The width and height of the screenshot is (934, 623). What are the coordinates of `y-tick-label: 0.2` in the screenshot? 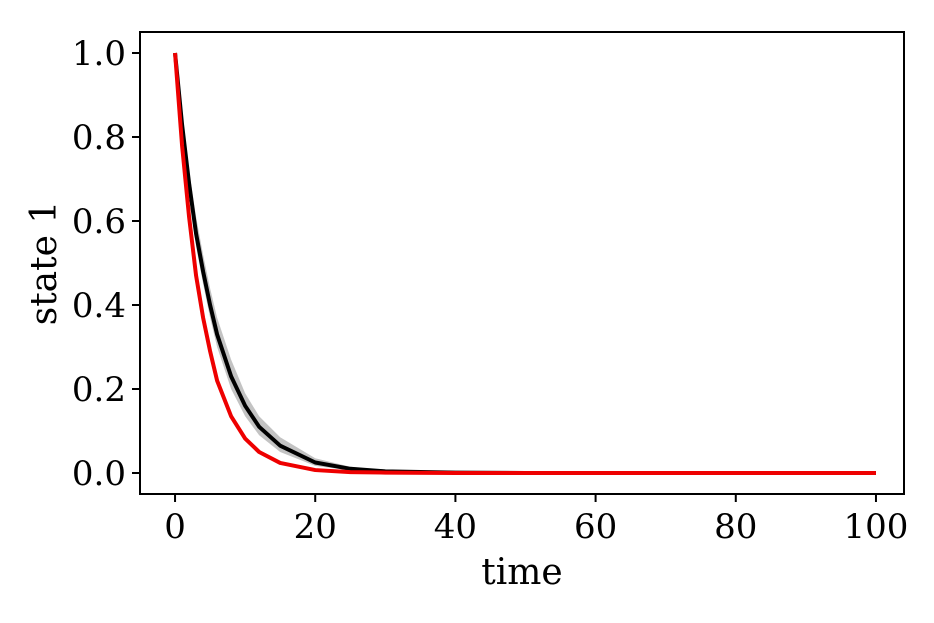 It's located at (99, 390).